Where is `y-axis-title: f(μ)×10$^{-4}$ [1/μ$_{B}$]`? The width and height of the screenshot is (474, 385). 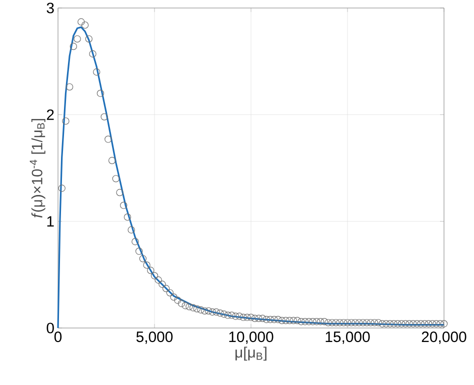
y-axis-title: f(μ)×10$^{-4}$ [1/μ$_{B}$] is located at coordinates (38, 168).